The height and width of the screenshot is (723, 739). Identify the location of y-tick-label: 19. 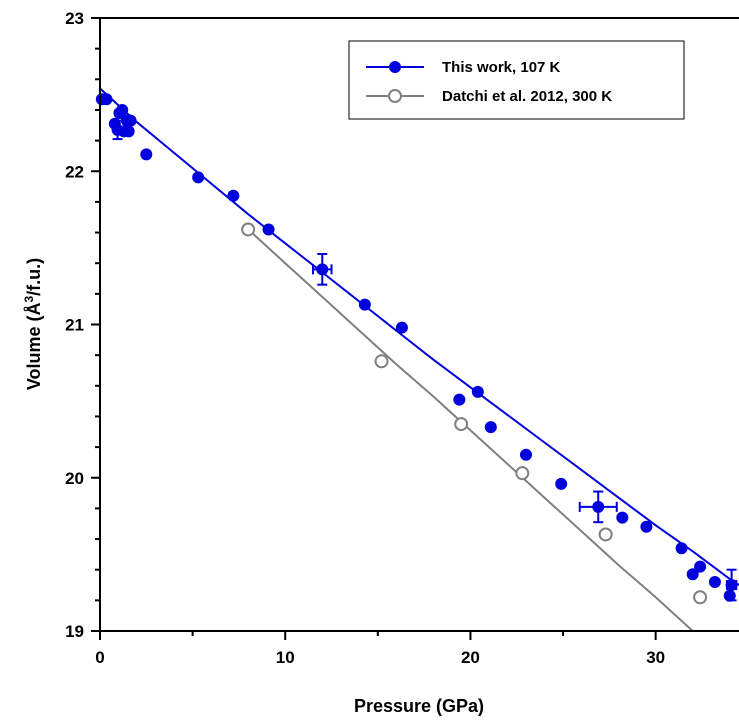
(74, 631).